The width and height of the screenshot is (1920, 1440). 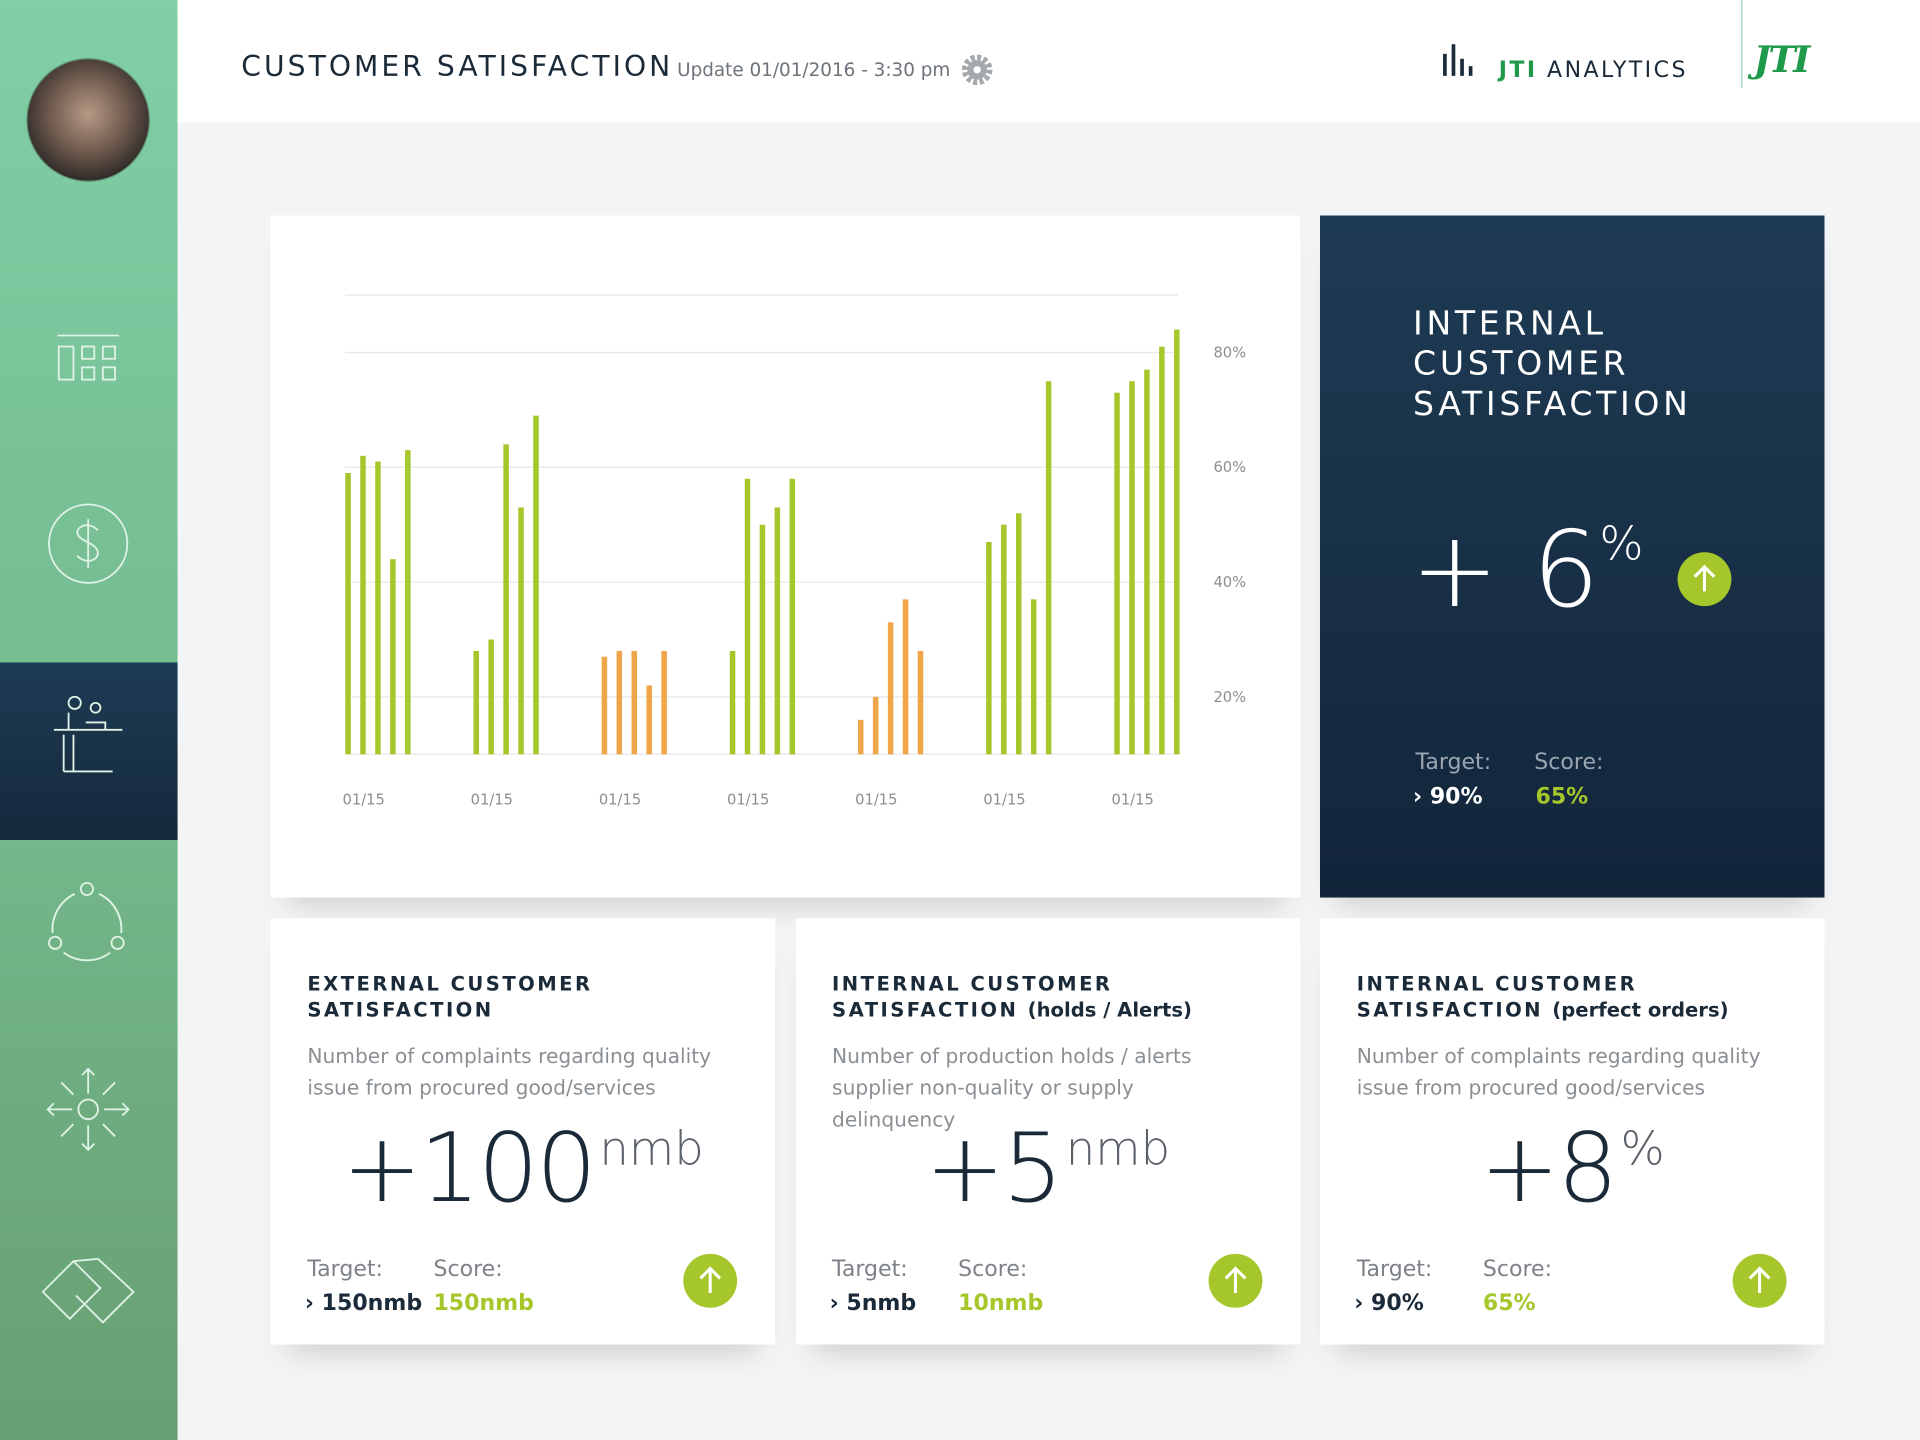 I want to click on card-title-note: (holds / Alerts), so click(x=1109, y=1009).